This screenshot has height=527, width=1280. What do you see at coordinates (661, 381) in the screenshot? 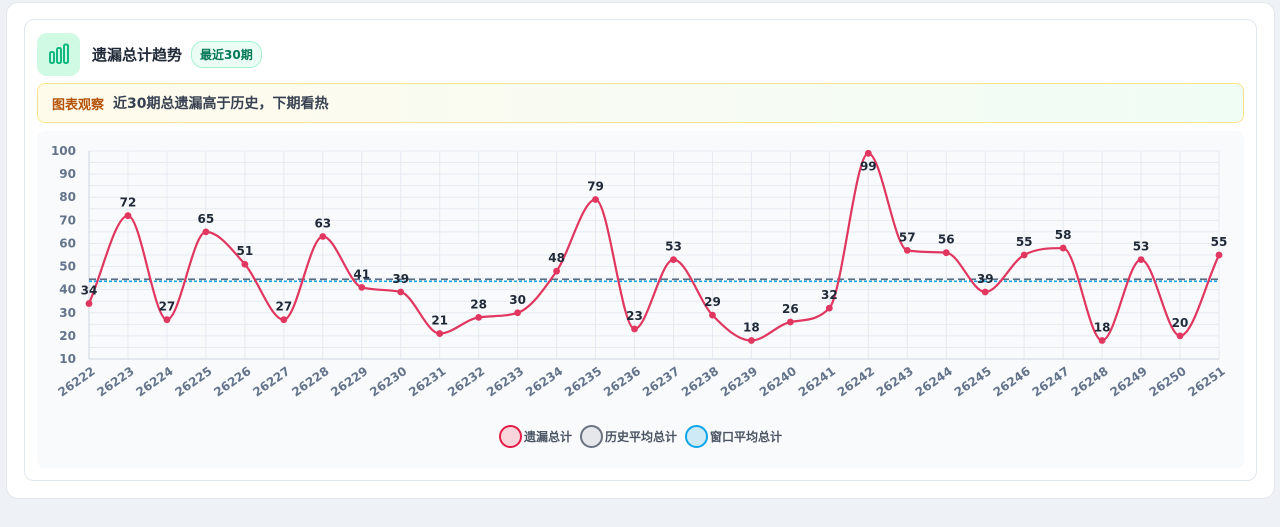
I see `x-tick-label: 26237` at bounding box center [661, 381].